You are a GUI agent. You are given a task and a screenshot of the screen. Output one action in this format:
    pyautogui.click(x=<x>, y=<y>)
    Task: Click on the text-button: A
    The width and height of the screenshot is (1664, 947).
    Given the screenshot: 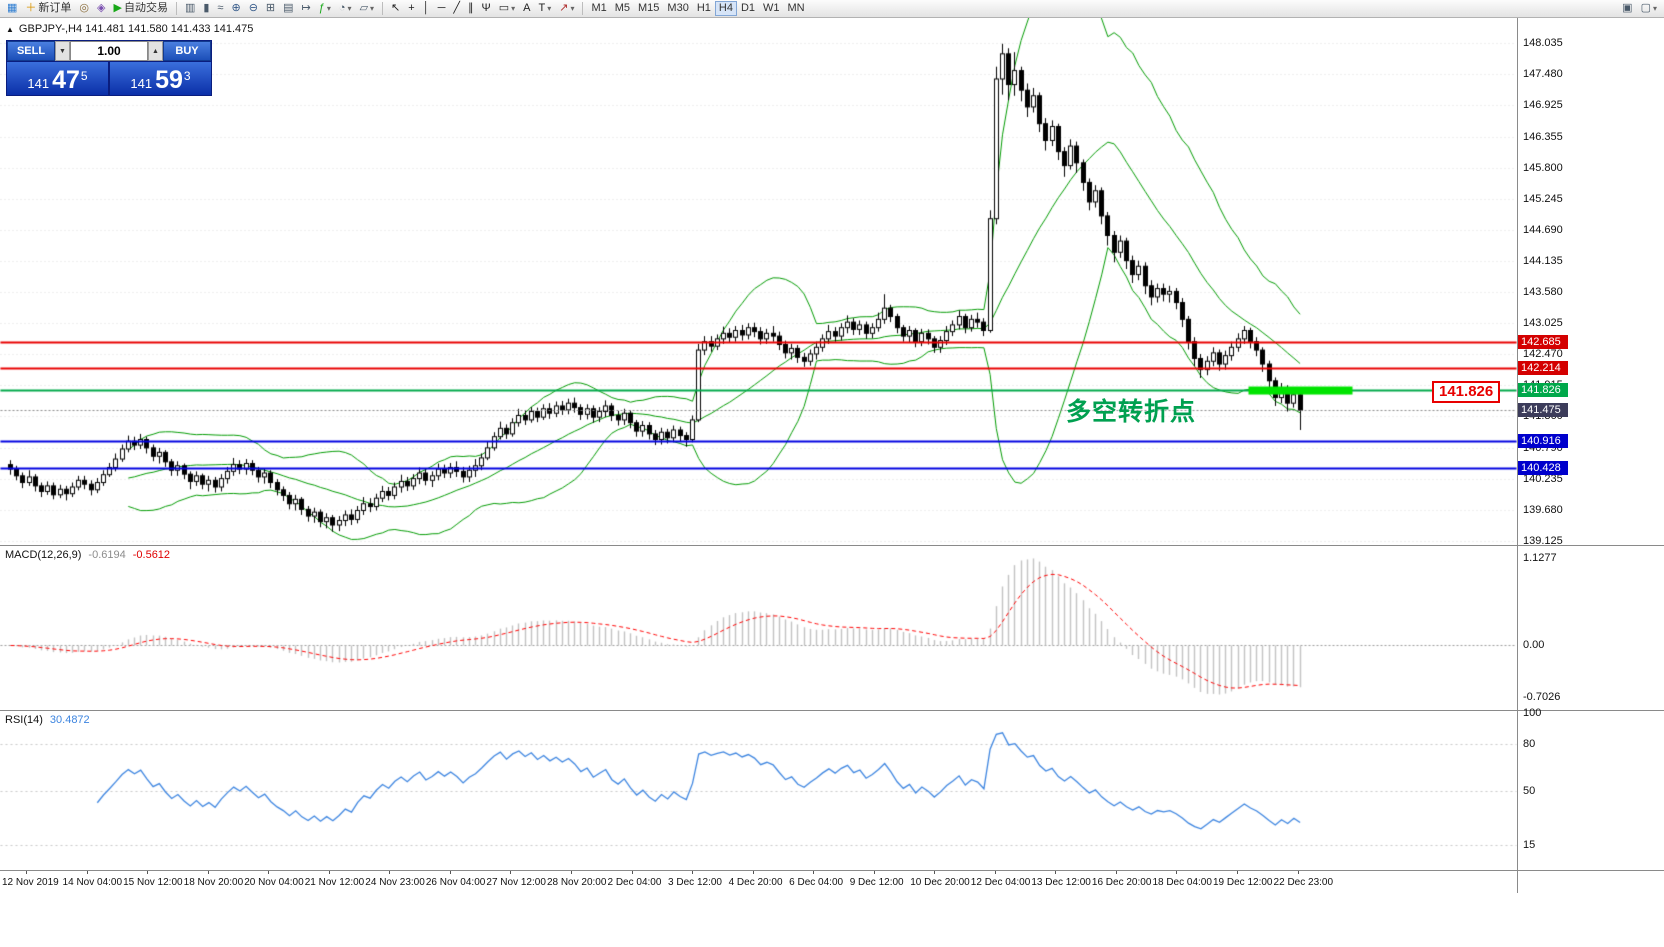 What is the action you would take?
    pyautogui.click(x=526, y=8)
    